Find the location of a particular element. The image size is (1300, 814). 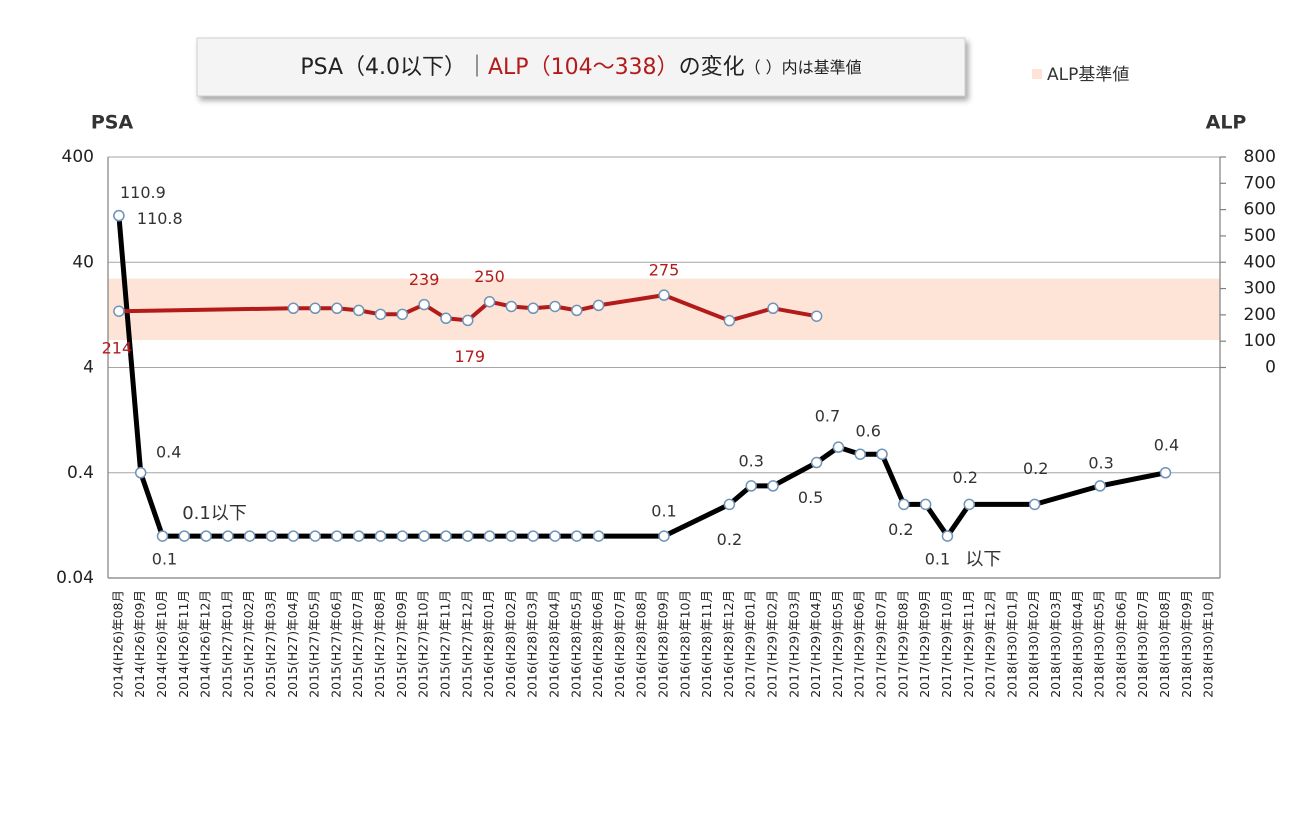

x-tick-label: 2017(H29)年02月 is located at coordinates (772, 644).